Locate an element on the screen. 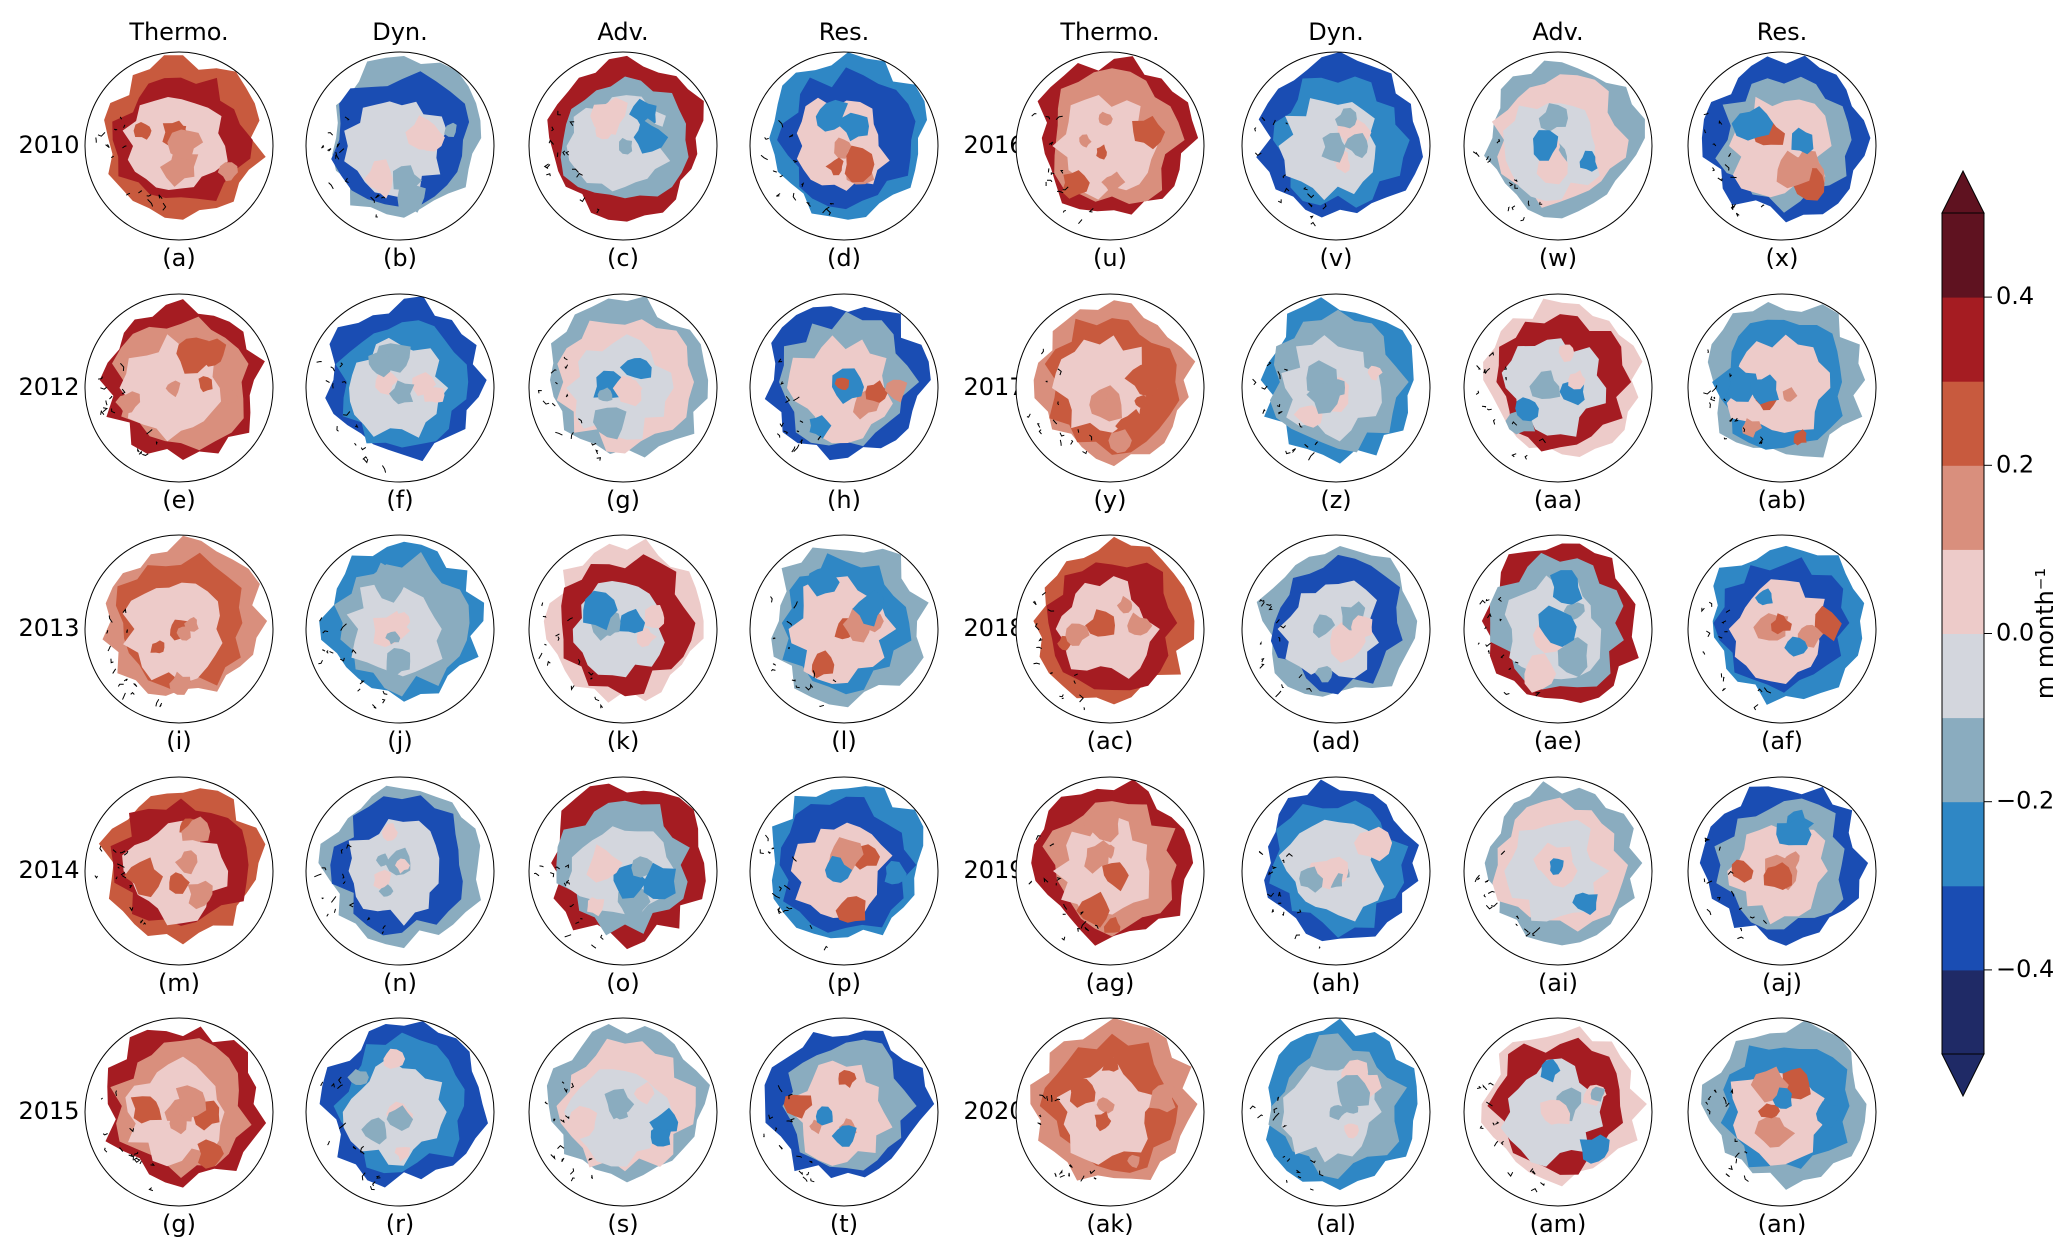  sea-ice-core is located at coordinates (1106, 384).